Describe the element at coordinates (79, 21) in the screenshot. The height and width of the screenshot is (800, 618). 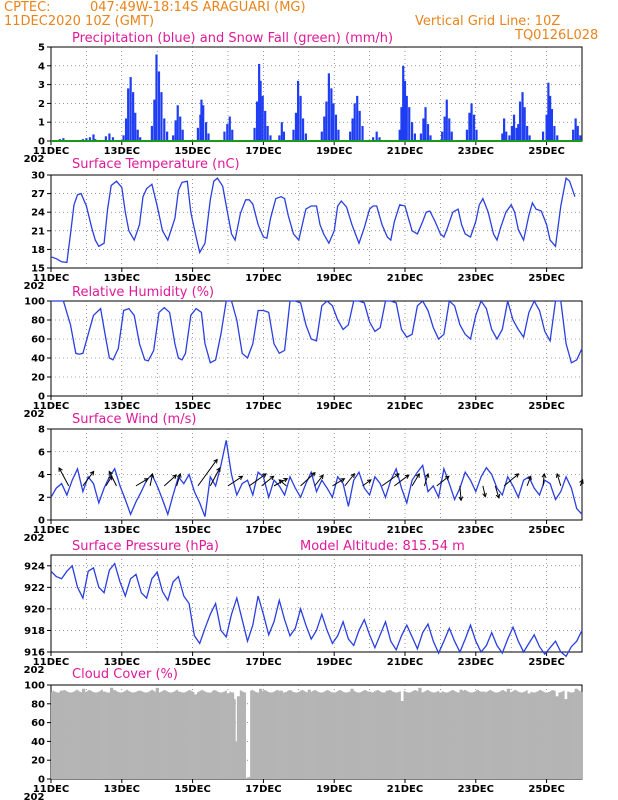
I see `header-run: 11DEC2020 10Z (GMT)` at that location.